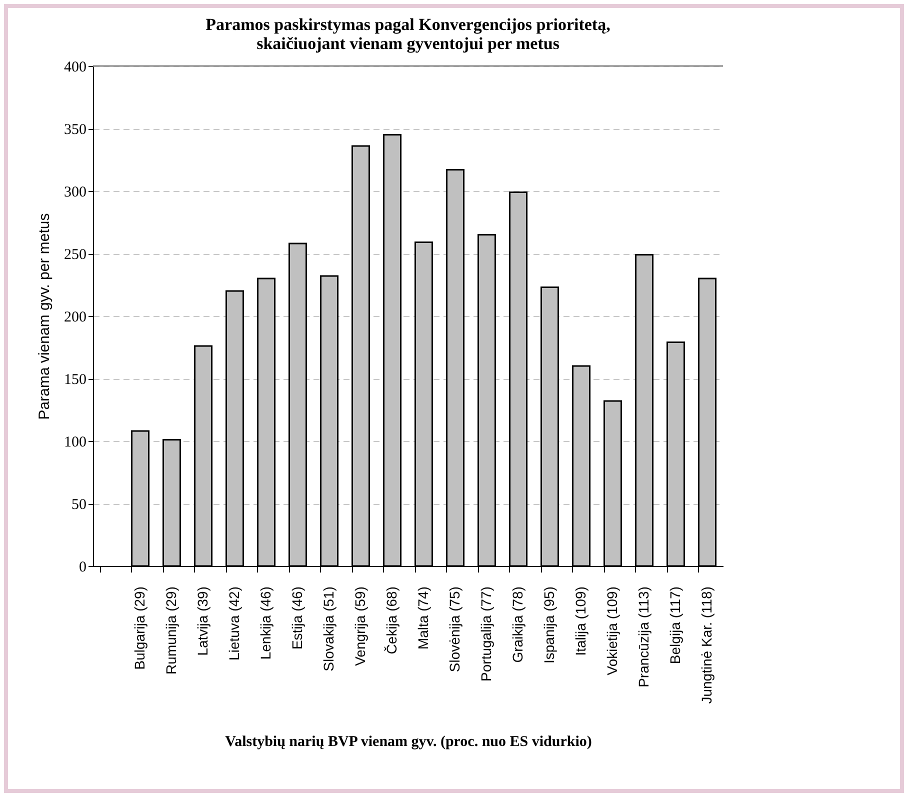  What do you see at coordinates (391, 620) in the screenshot?
I see `x-tick-label: Čekija (68)` at bounding box center [391, 620].